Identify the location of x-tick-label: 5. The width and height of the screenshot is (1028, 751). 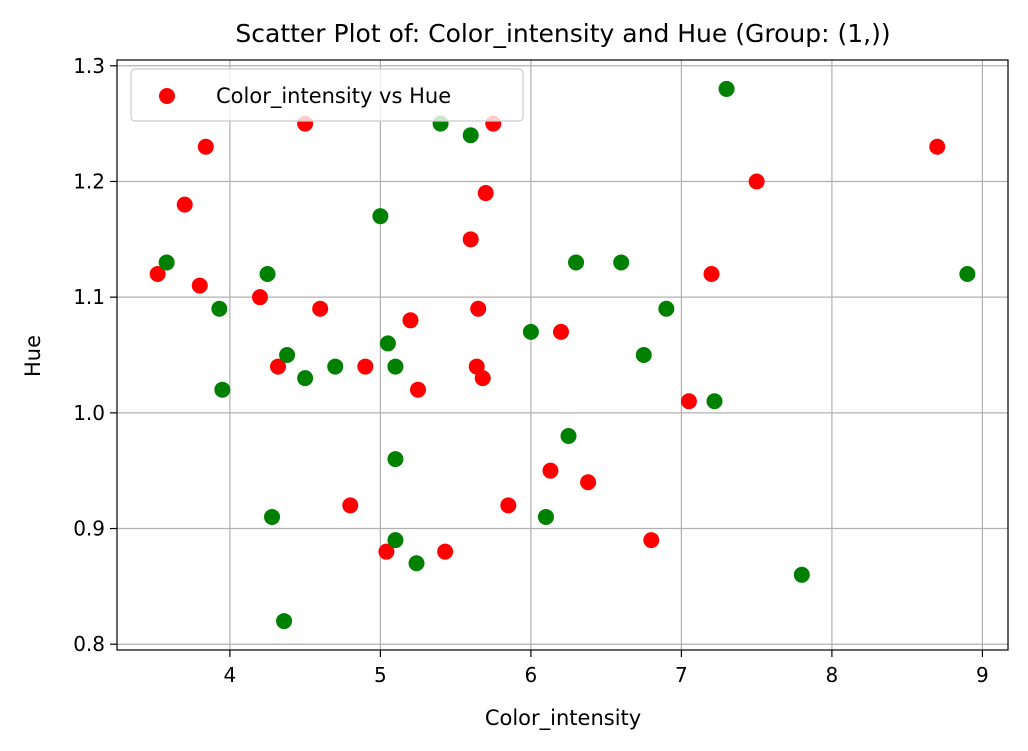
(380, 675).